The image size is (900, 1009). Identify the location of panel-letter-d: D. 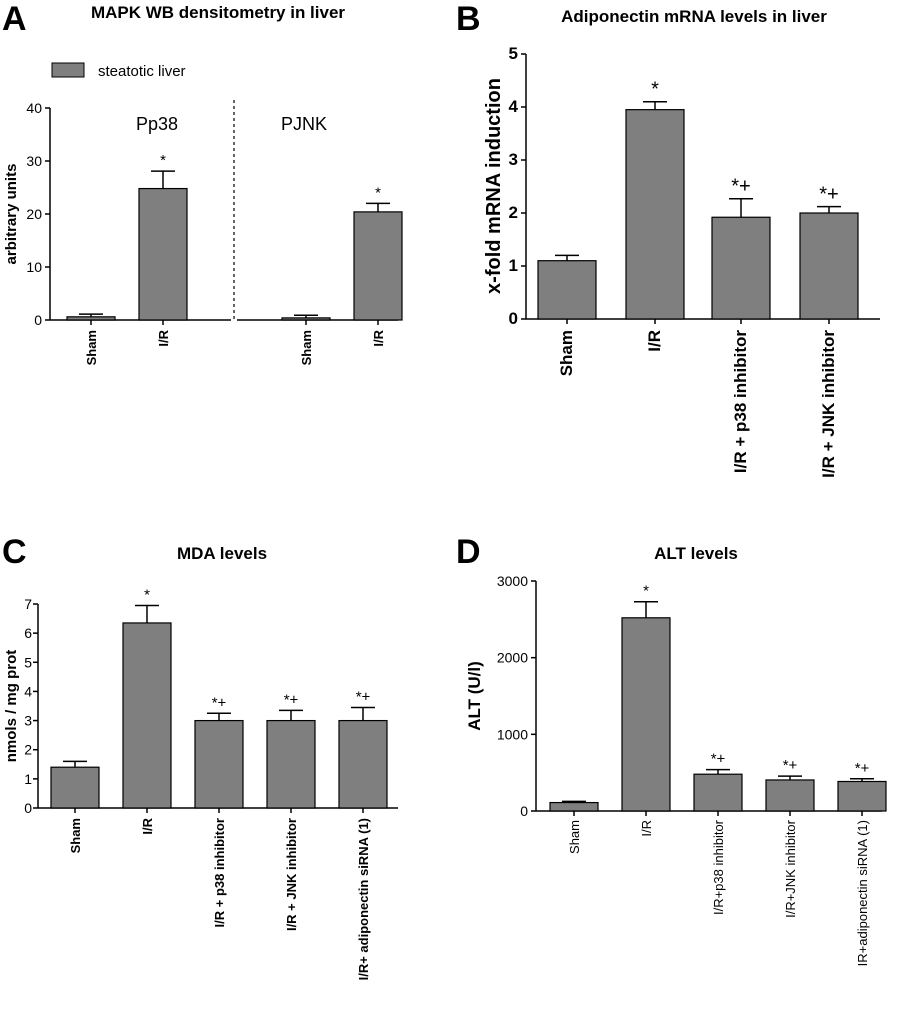
(468, 552).